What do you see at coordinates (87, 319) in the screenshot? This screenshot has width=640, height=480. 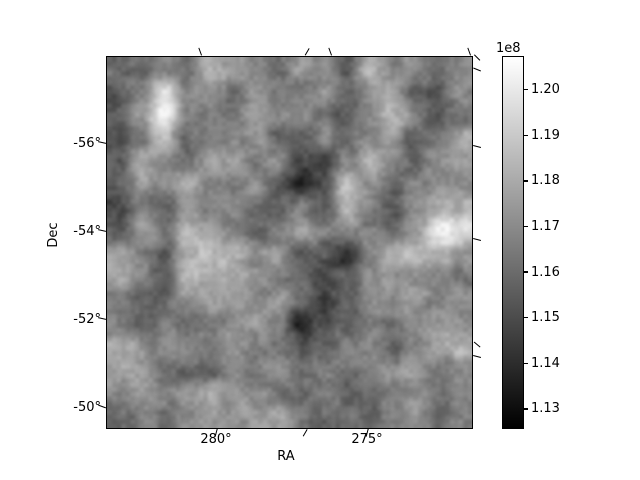 I see `y-tick-label: -52°` at bounding box center [87, 319].